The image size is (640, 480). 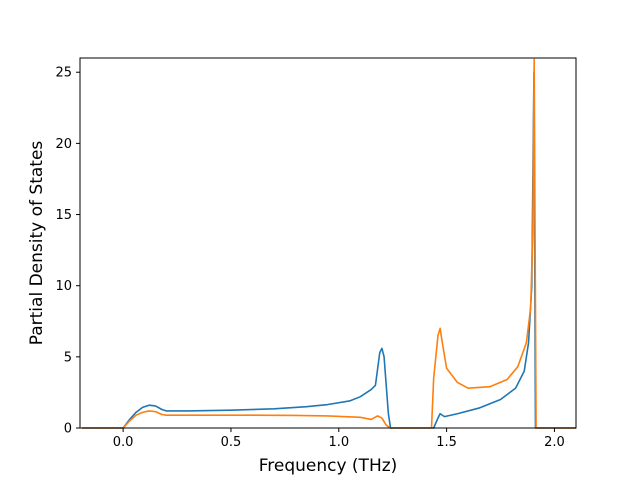 I want to click on y-tick-label: 15, so click(x=63, y=215).